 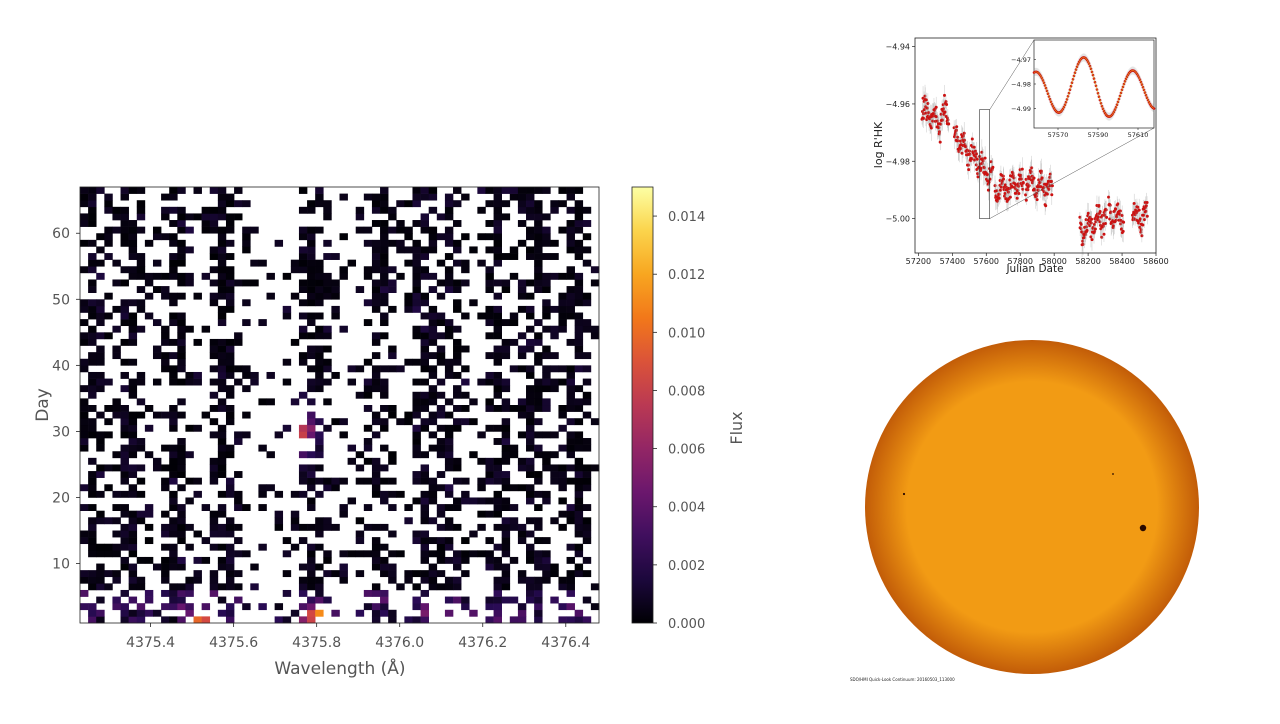 I want to click on timeseries-y-tick-label: −4.98, so click(x=897, y=161).